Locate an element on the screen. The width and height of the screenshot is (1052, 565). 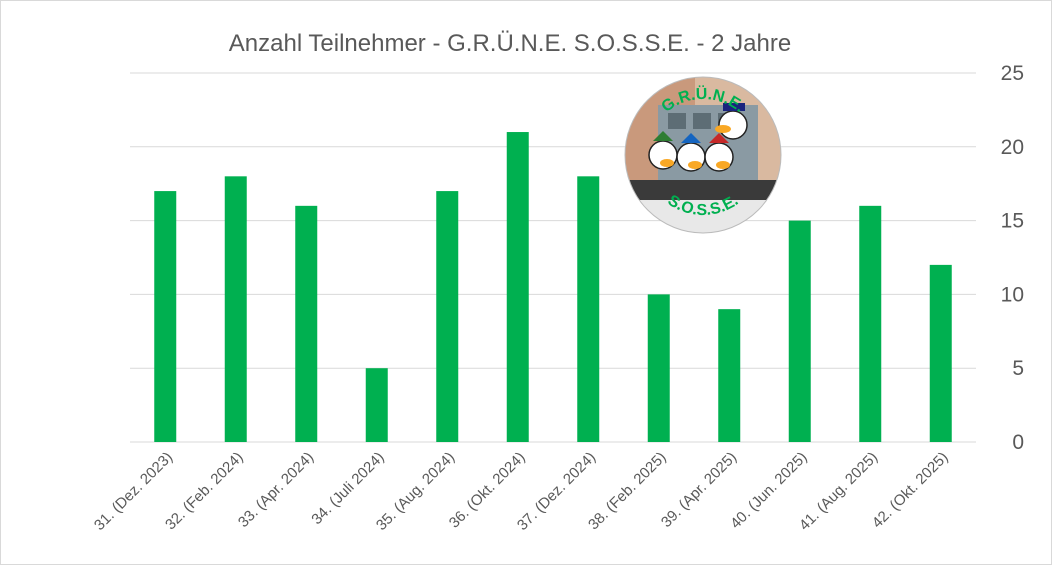
y-tick-label: 15 is located at coordinates (1012, 221).